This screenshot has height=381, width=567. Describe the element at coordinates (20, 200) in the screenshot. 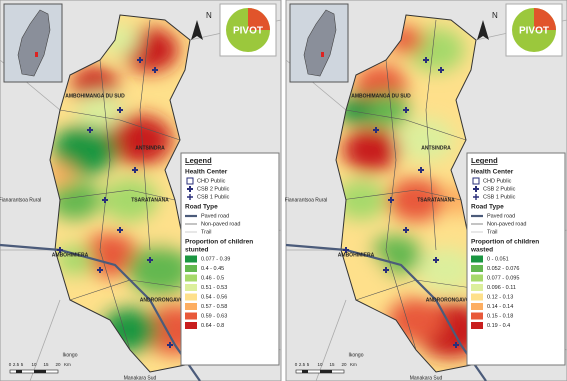

I see `place-label: Fianarantsoa Rural` at that location.